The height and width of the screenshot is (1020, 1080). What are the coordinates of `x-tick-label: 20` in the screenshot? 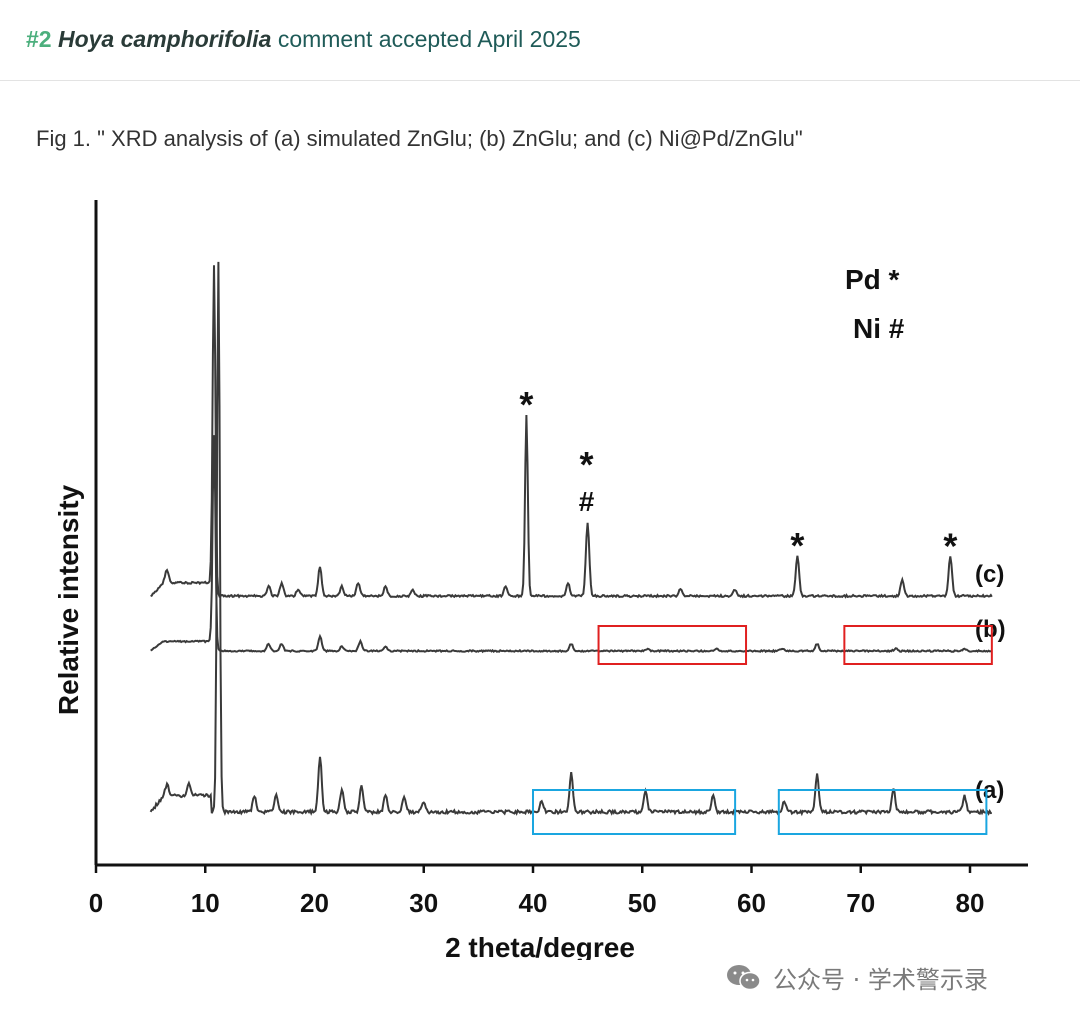 It's located at (314, 903).